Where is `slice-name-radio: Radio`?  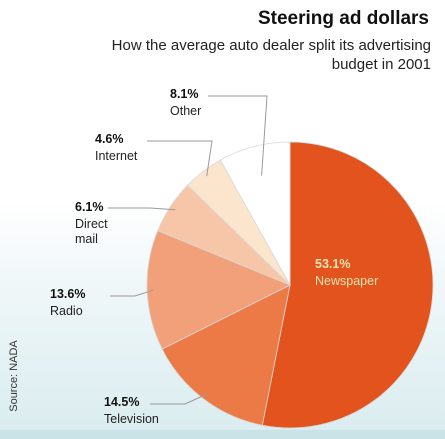 slice-name-radio: Radio is located at coordinates (66, 311).